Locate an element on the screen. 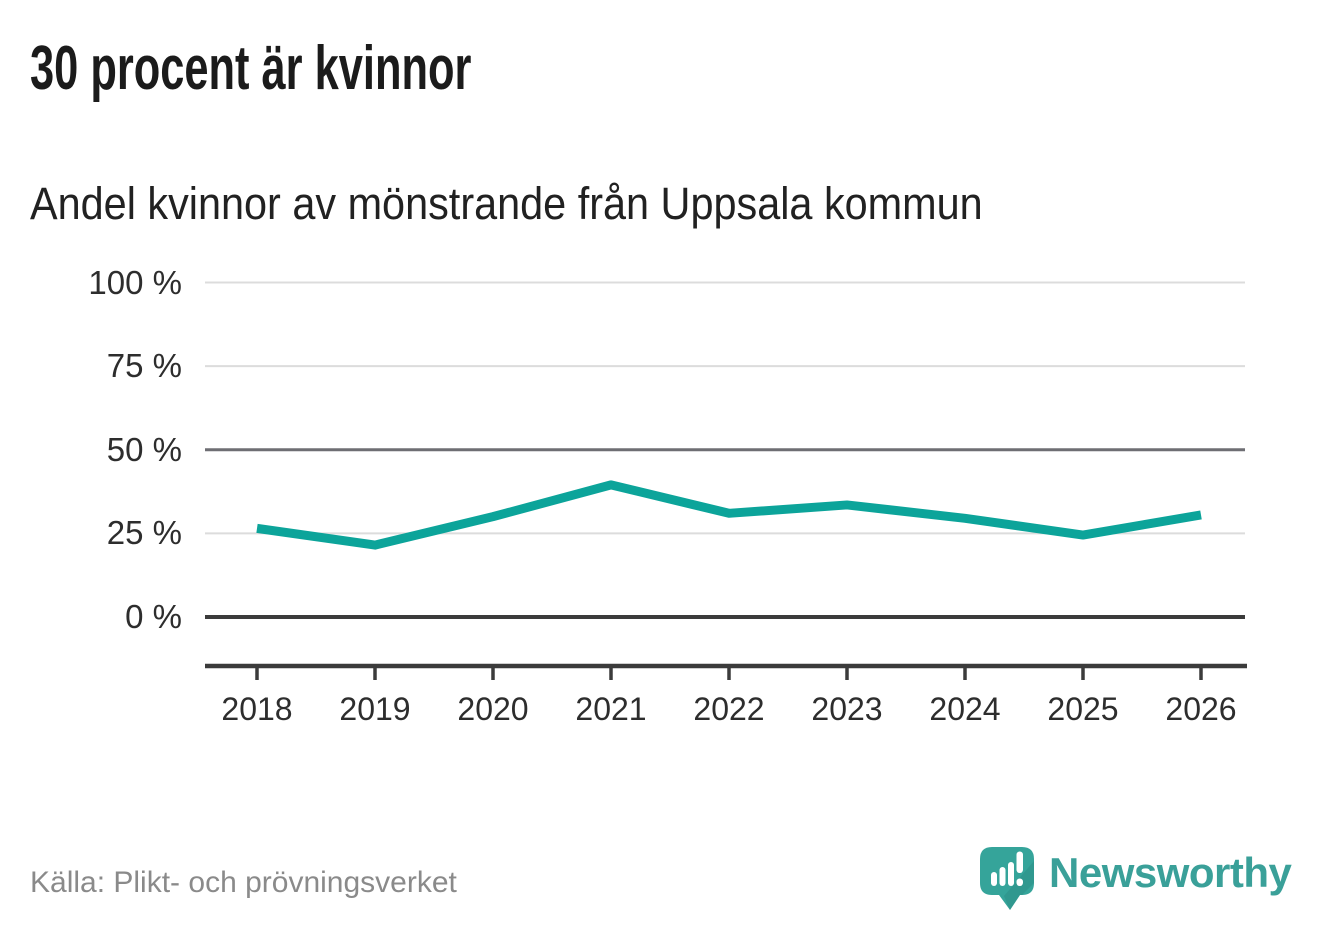  y-tick-label: 75 % is located at coordinates (144, 366).